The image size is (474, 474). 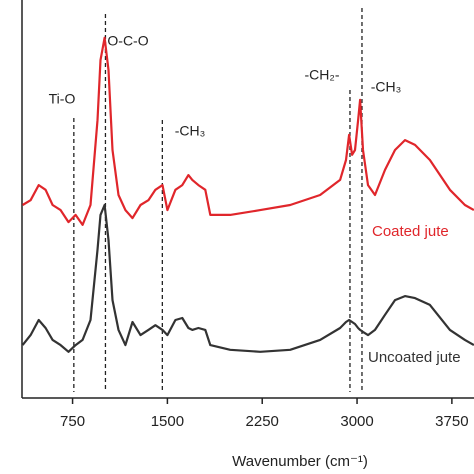 What do you see at coordinates (451, 421) in the screenshot?
I see `x-tick-label: 3750` at bounding box center [451, 421].